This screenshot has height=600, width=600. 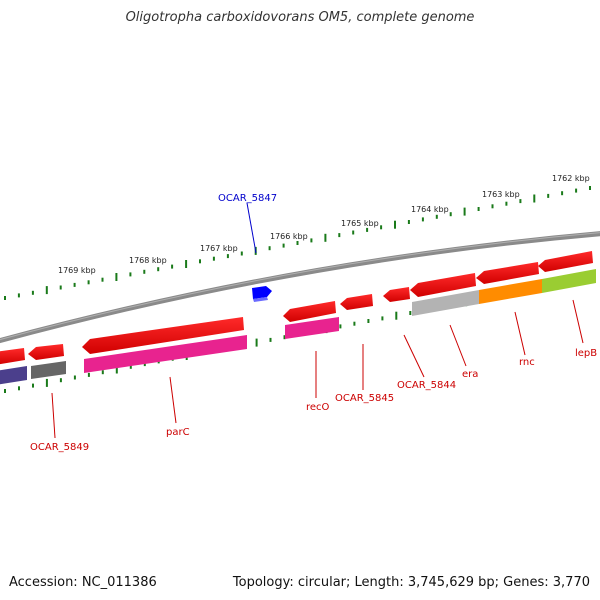 I want to click on gene-ocar-5849-red-a, so click(x=12, y=356).